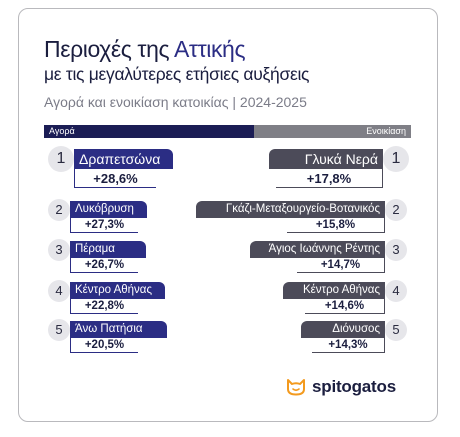 The image size is (460, 437). What do you see at coordinates (118, 329) in the screenshot?
I see `purchase-area-label: Άνω Πατήσια` at bounding box center [118, 329].